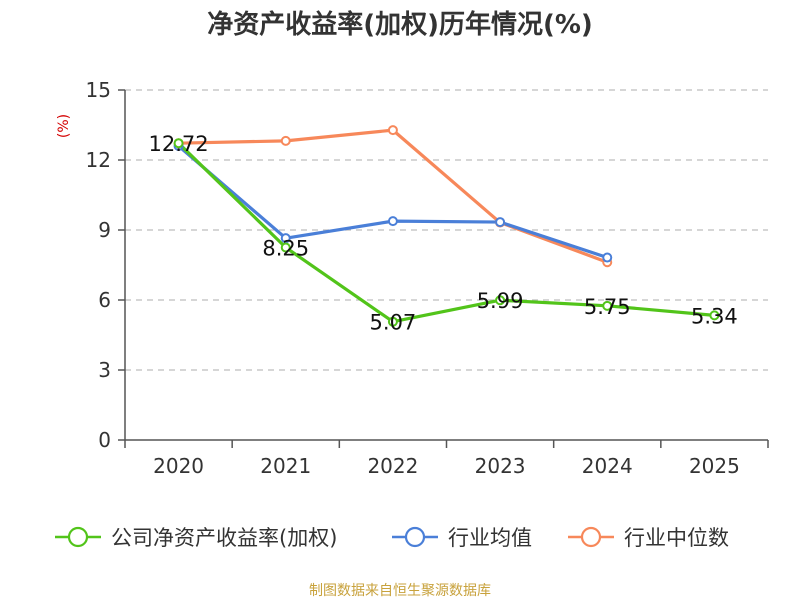 The image size is (800, 600). I want to click on legend: 公司净资产收益率(加权) 行业均值 行业中位数, so click(392, 538).